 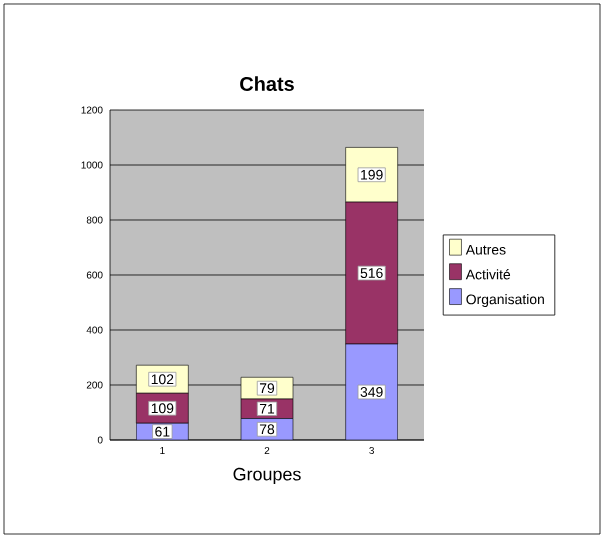 I want to click on bar, so click(x=371, y=391).